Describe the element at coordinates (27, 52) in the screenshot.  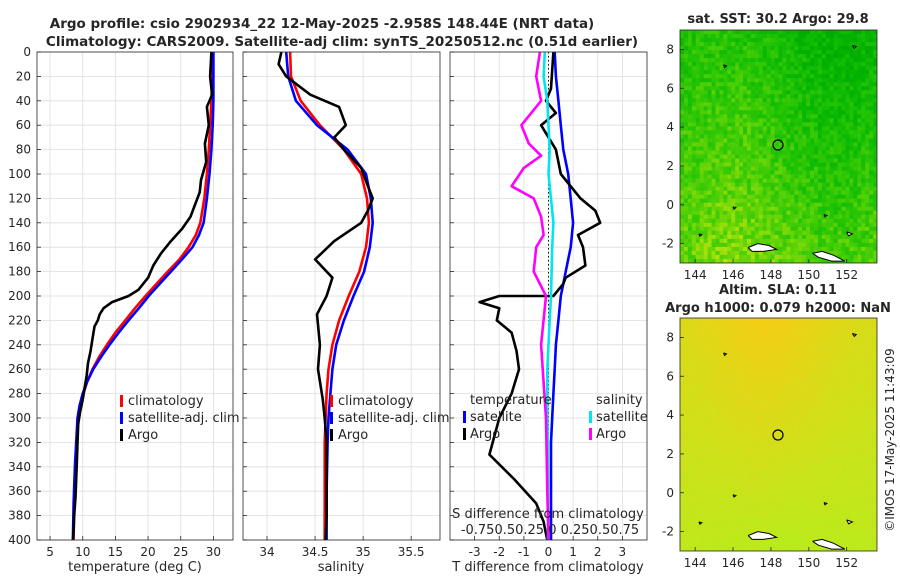
I see `depth-tick-label: 0` at that location.